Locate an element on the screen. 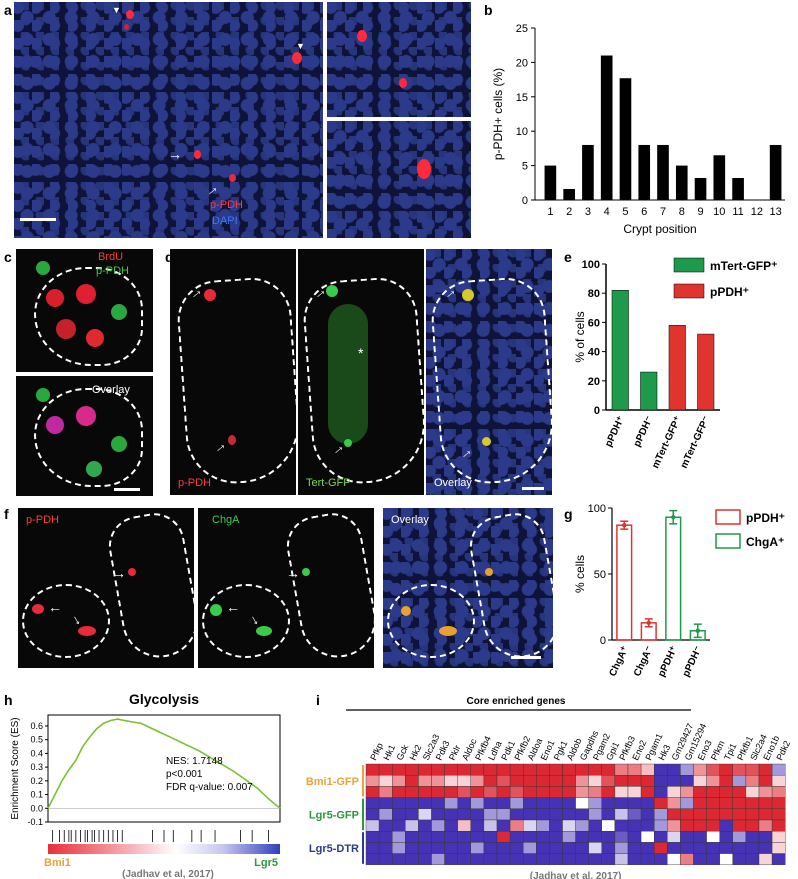  x-tick-label: 2 is located at coordinates (569, 212).